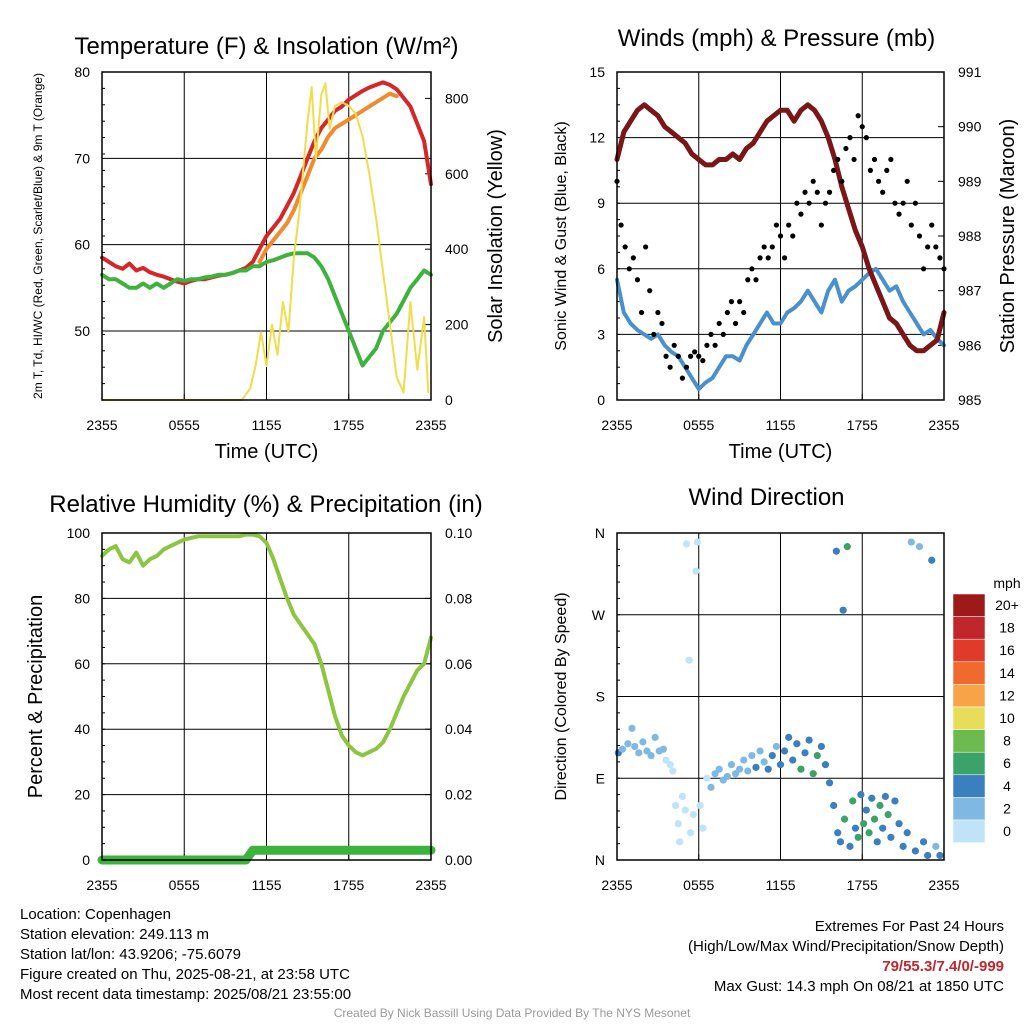 This screenshot has width=1024, height=1024. What do you see at coordinates (970, 72) in the screenshot?
I see `y-right-tick-label: 991` at bounding box center [970, 72].